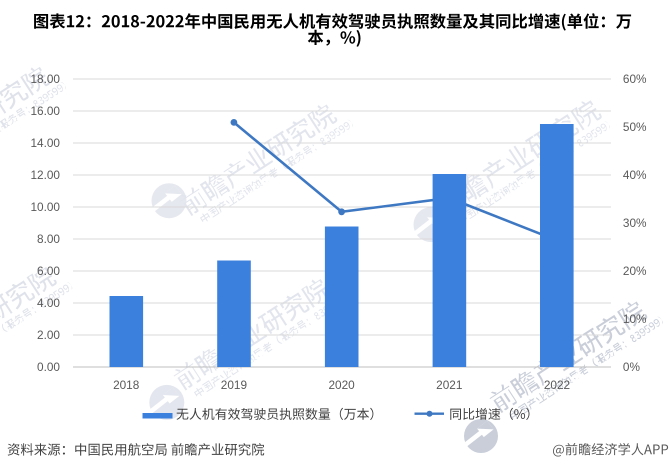 The width and height of the screenshot is (671, 470). I want to click on svg-text: 8.00, so click(48, 239).